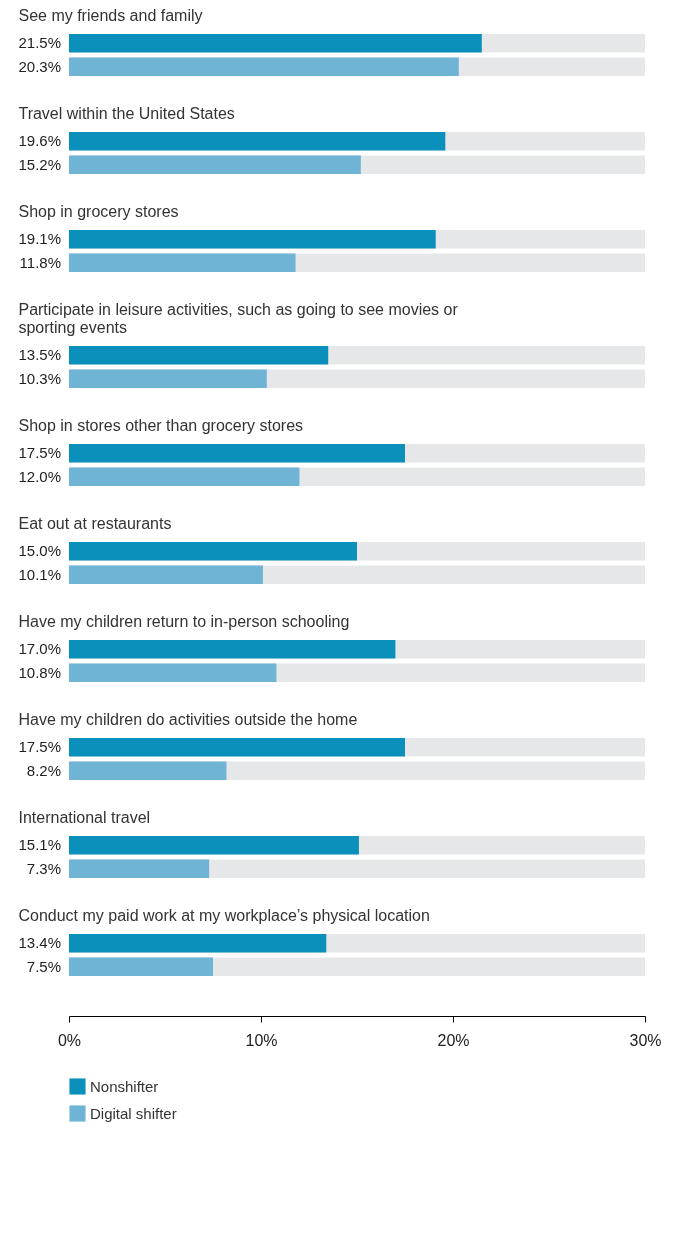  Describe the element at coordinates (645, 1040) in the screenshot. I see `x-tick-label: 30%` at that location.